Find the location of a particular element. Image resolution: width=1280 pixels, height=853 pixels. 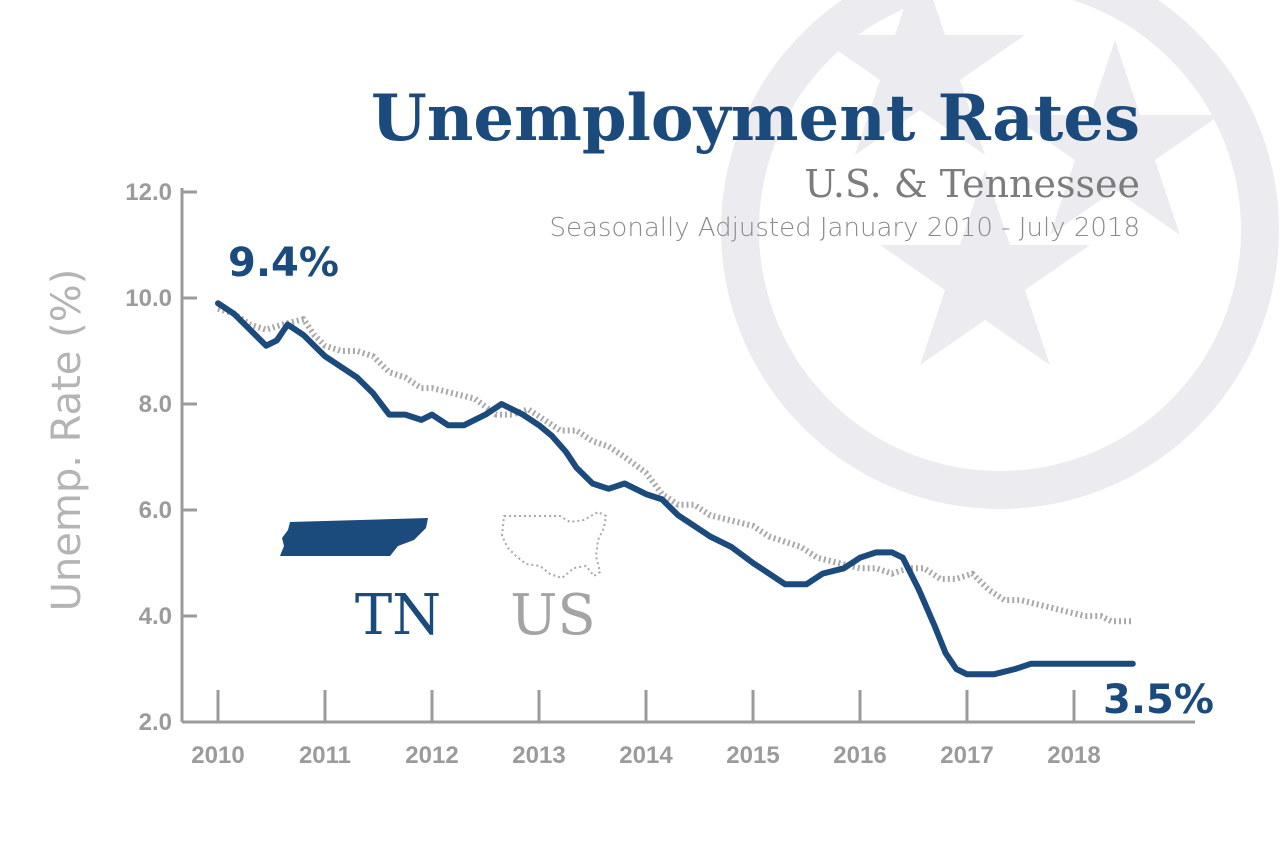

watermark-star-bottom is located at coordinates (985, 267).